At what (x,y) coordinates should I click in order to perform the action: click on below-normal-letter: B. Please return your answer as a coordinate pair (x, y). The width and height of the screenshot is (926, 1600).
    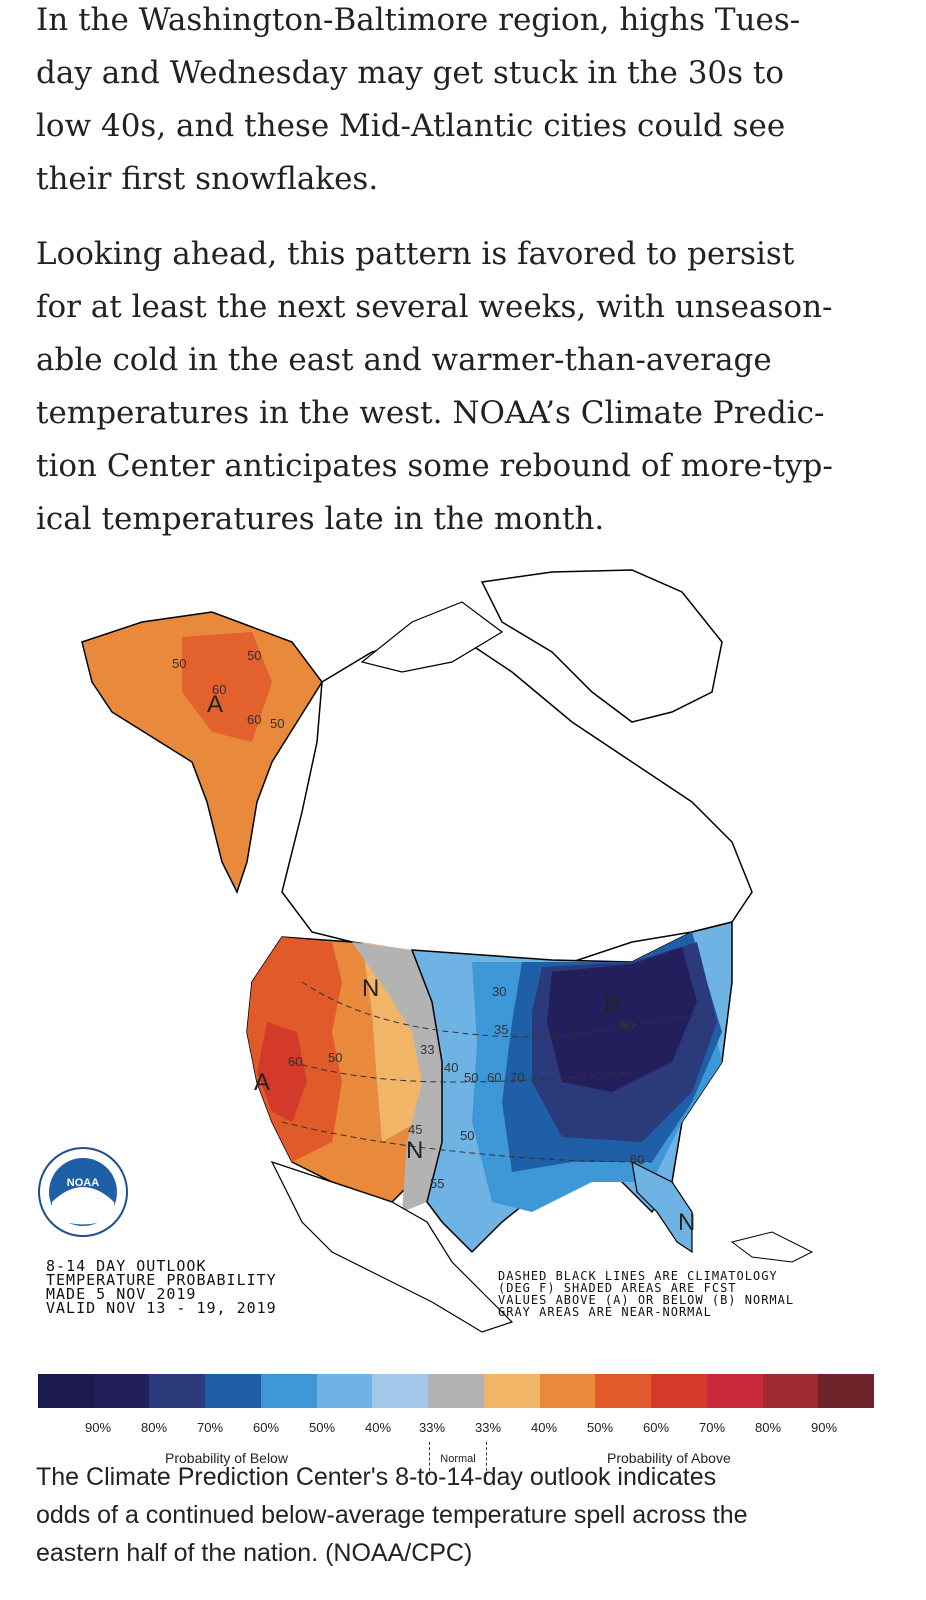
    Looking at the image, I should click on (612, 1004).